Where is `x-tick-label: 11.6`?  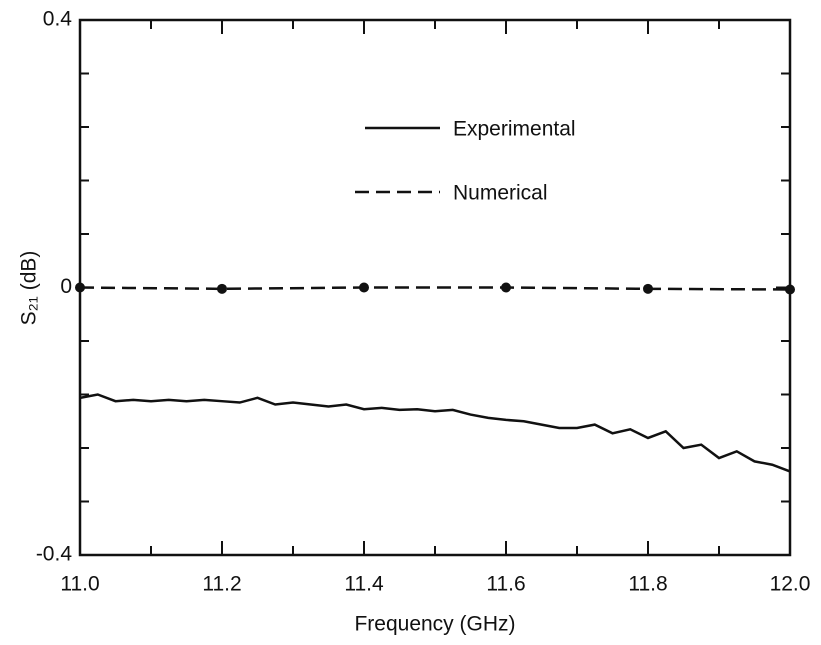 x-tick-label: 11.6 is located at coordinates (505, 584).